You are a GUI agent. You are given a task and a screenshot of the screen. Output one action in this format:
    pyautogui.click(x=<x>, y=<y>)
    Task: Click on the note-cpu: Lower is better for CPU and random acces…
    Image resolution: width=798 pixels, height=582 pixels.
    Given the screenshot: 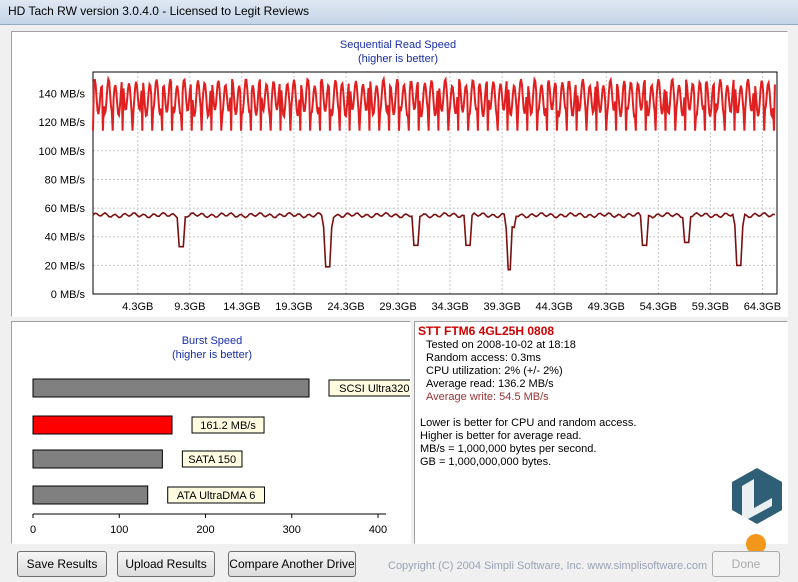 What is the action you would take?
    pyautogui.click(x=528, y=423)
    